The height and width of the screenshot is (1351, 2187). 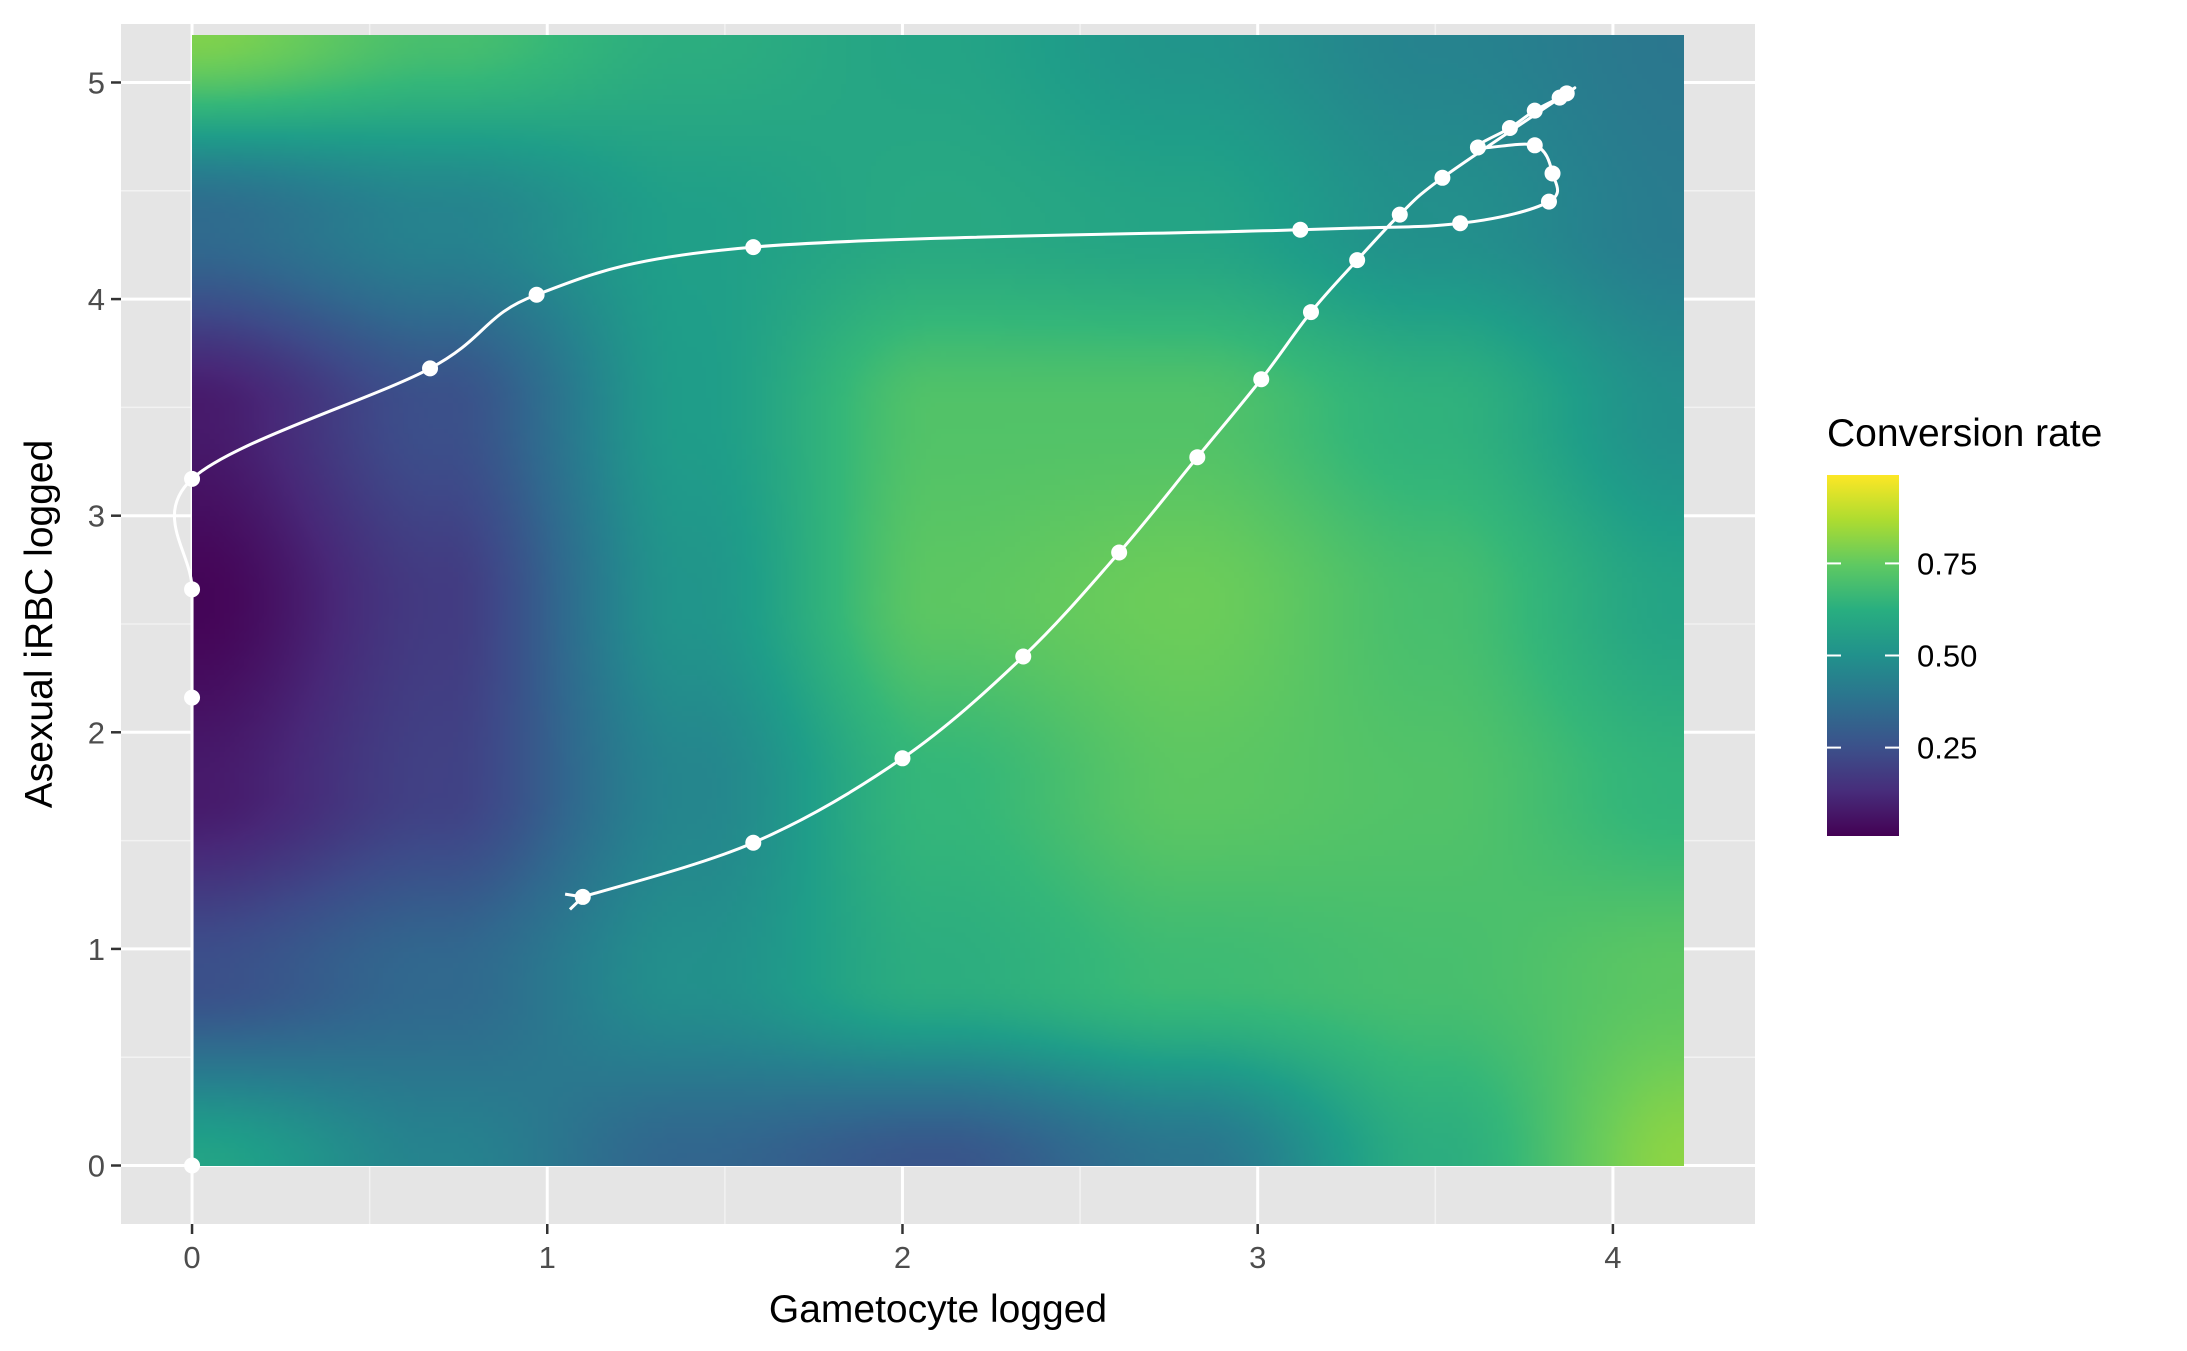 I want to click on x-tick-label: 1, so click(x=547, y=1257).